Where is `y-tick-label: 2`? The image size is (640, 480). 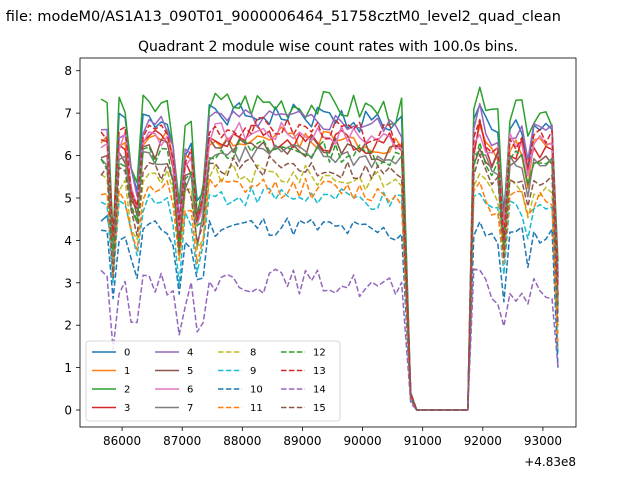
y-tick-label: 2 is located at coordinates (68, 326).